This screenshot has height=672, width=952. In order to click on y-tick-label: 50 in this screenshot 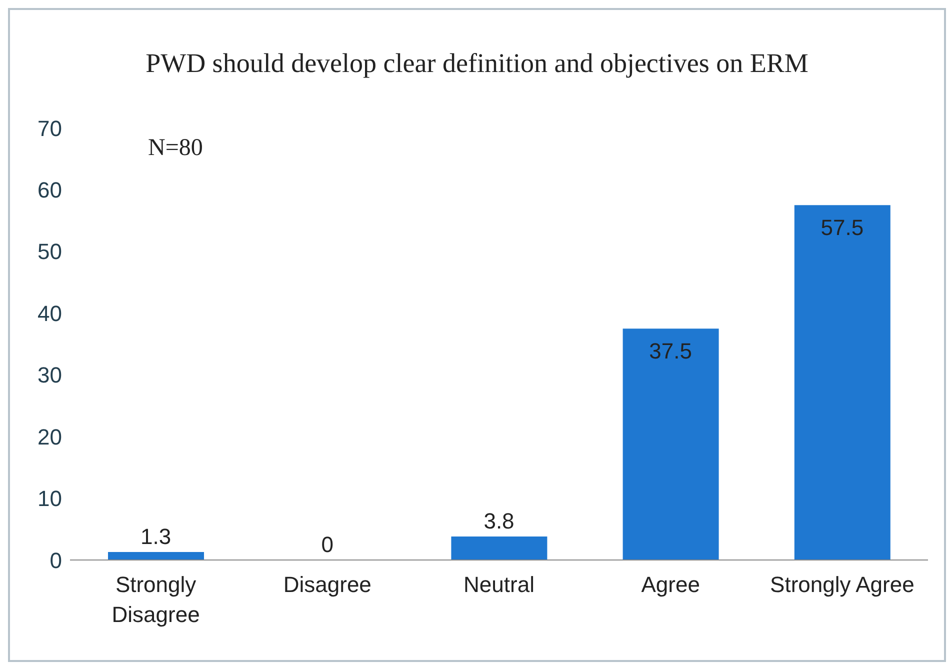, I will do `click(50, 251)`.